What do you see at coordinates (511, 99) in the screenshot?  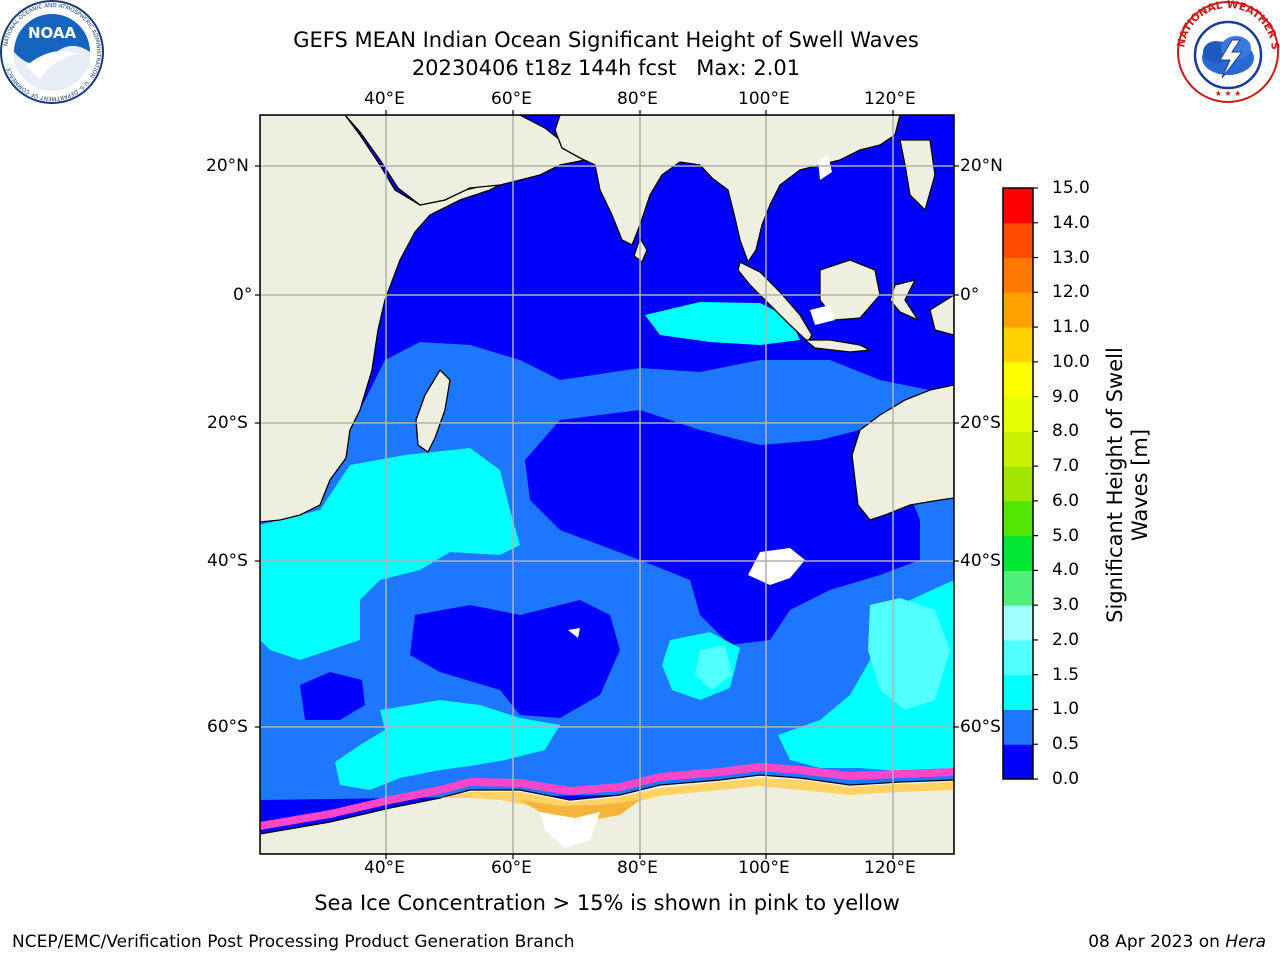 I see `lon-tick-top-60e: 60°E` at bounding box center [511, 99].